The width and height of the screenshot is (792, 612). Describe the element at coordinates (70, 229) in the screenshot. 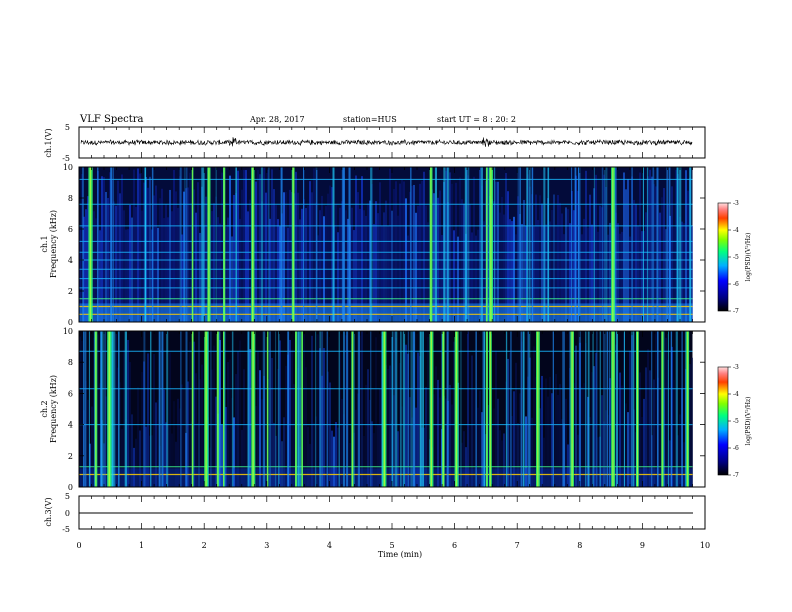

I see `frequency-tick-label: 6` at that location.